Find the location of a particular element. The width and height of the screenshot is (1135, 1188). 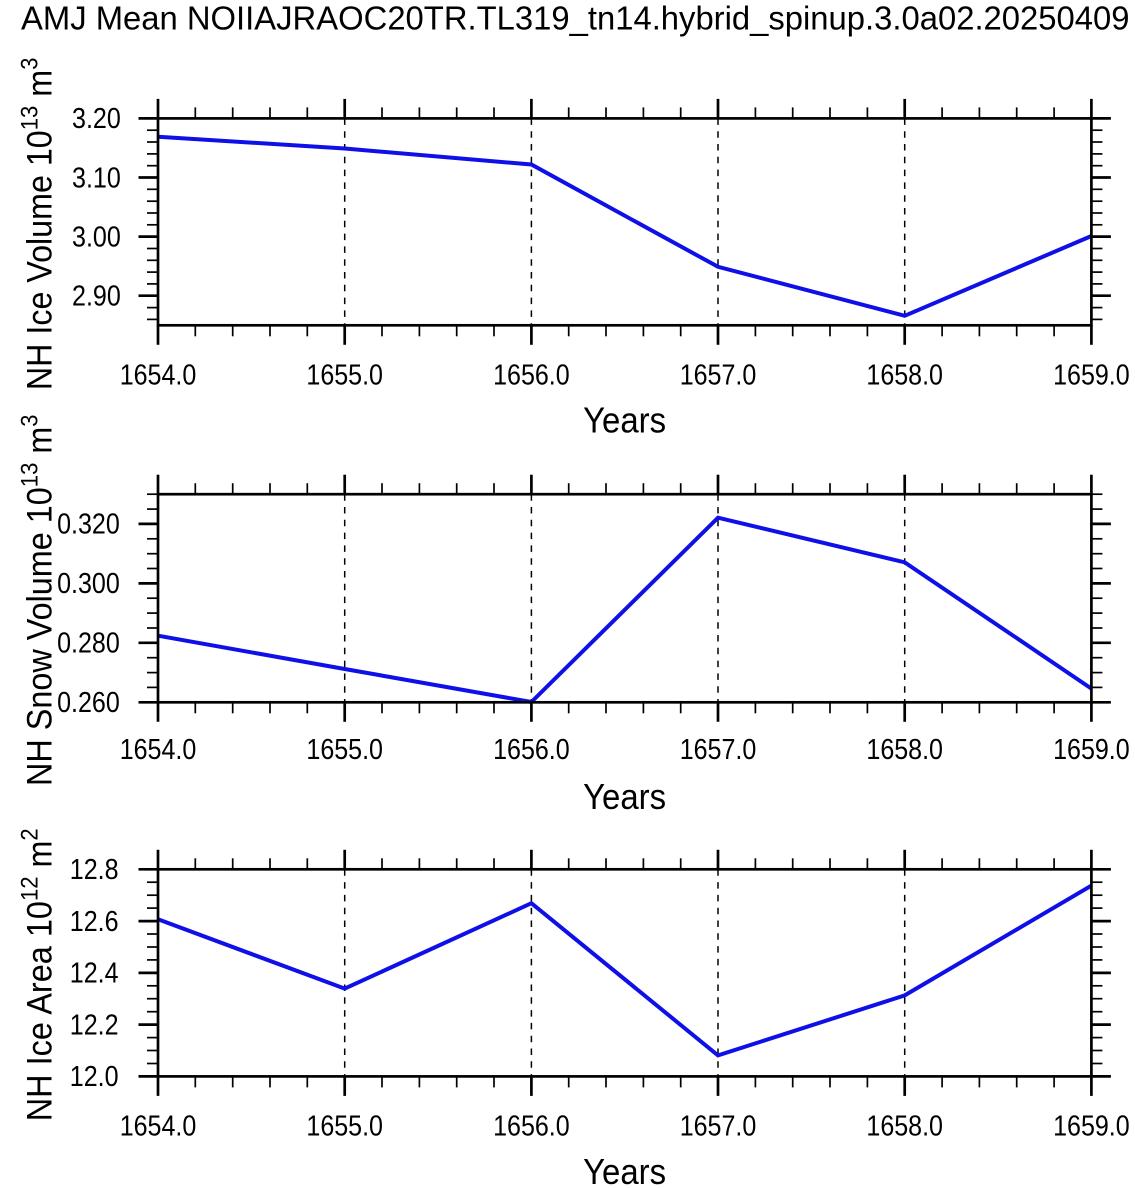

svg-text: 3.20 is located at coordinates (96, 119).